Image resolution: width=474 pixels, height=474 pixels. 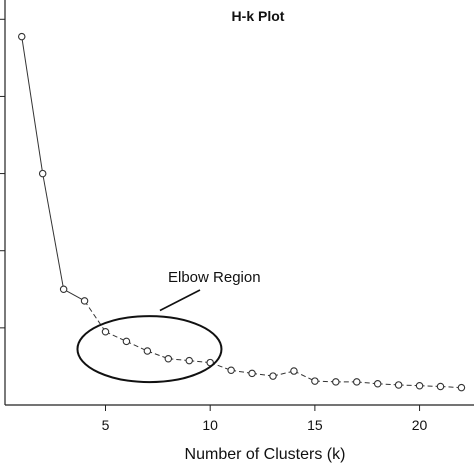 I want to click on elbow-region-ellipse, so click(x=149, y=349).